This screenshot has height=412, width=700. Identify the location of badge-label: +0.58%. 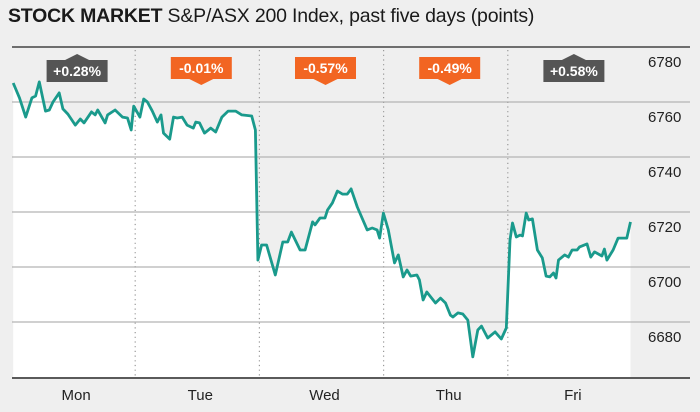
(574, 71).